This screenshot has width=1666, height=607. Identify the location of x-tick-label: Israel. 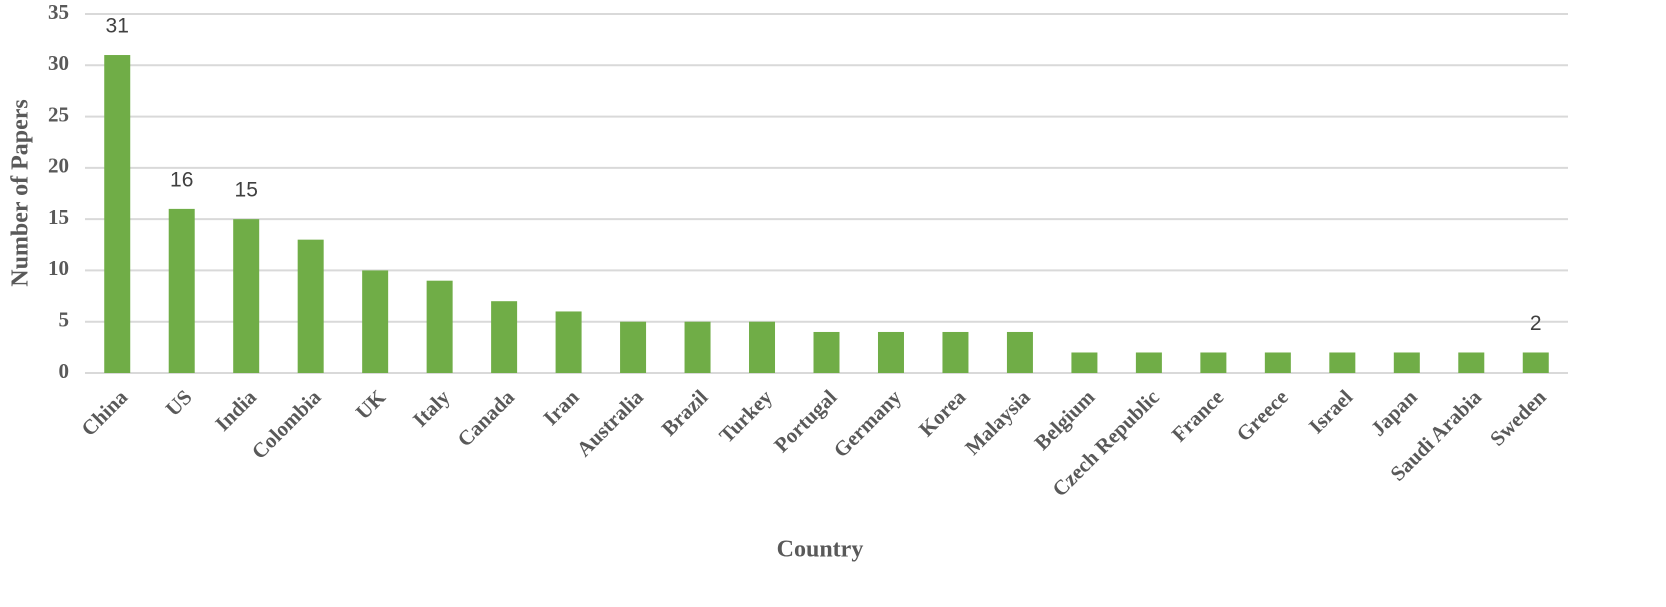
(1330, 411).